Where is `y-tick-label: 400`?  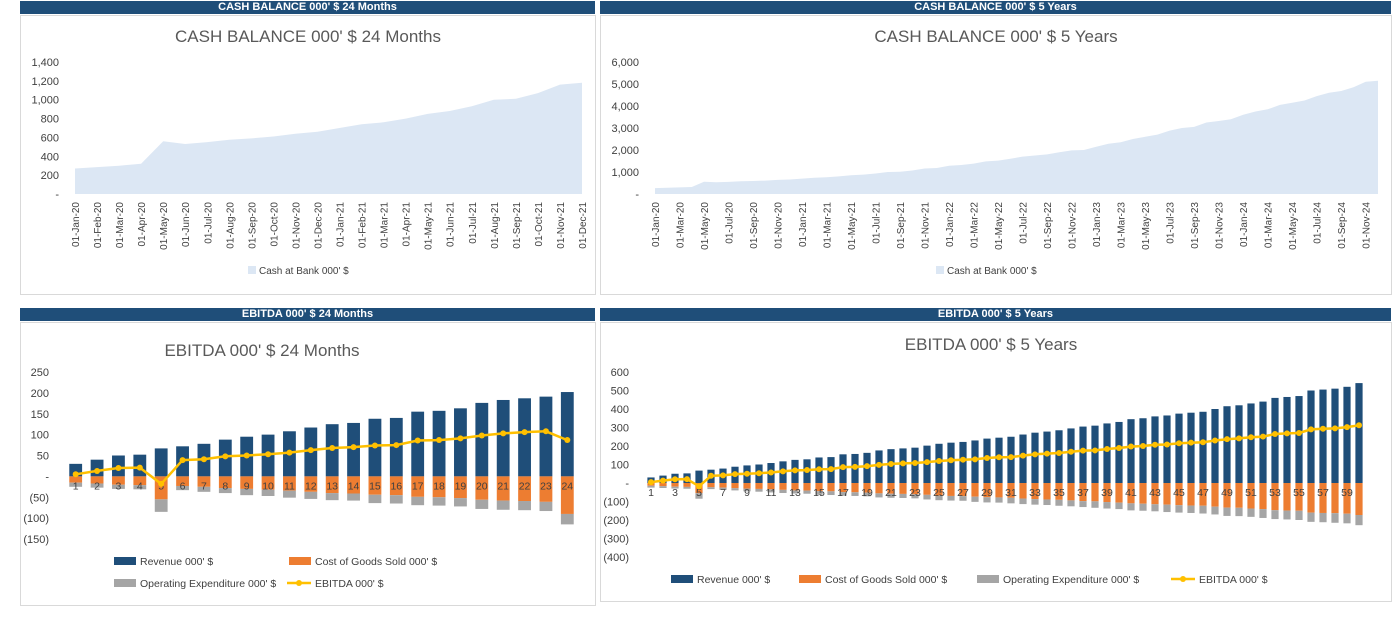 y-tick-label: 400 is located at coordinates (620, 410).